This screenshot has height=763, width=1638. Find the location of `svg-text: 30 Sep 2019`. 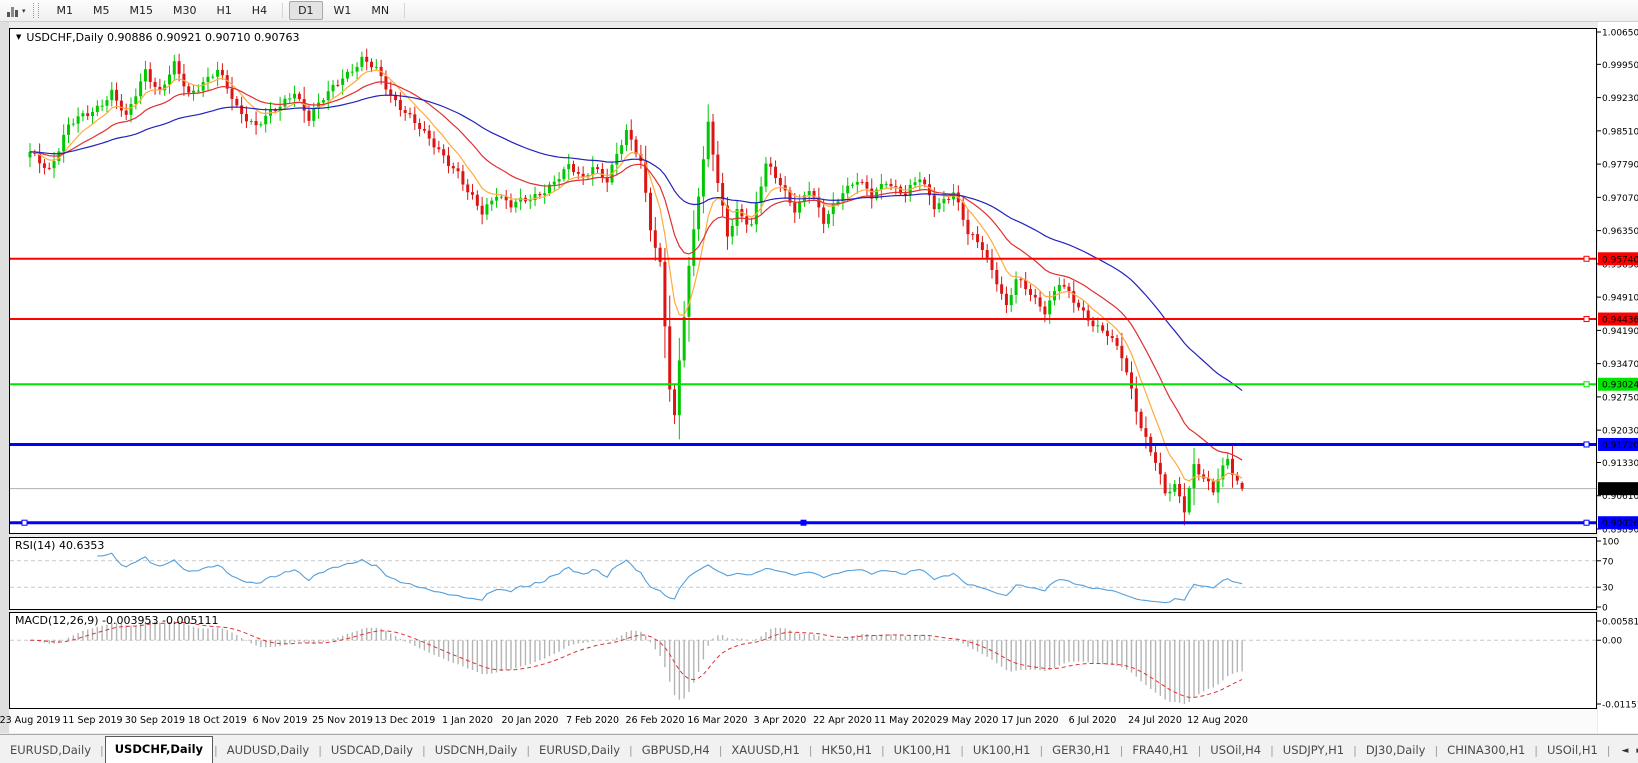

svg-text: 30 Sep 2019 is located at coordinates (155, 720).